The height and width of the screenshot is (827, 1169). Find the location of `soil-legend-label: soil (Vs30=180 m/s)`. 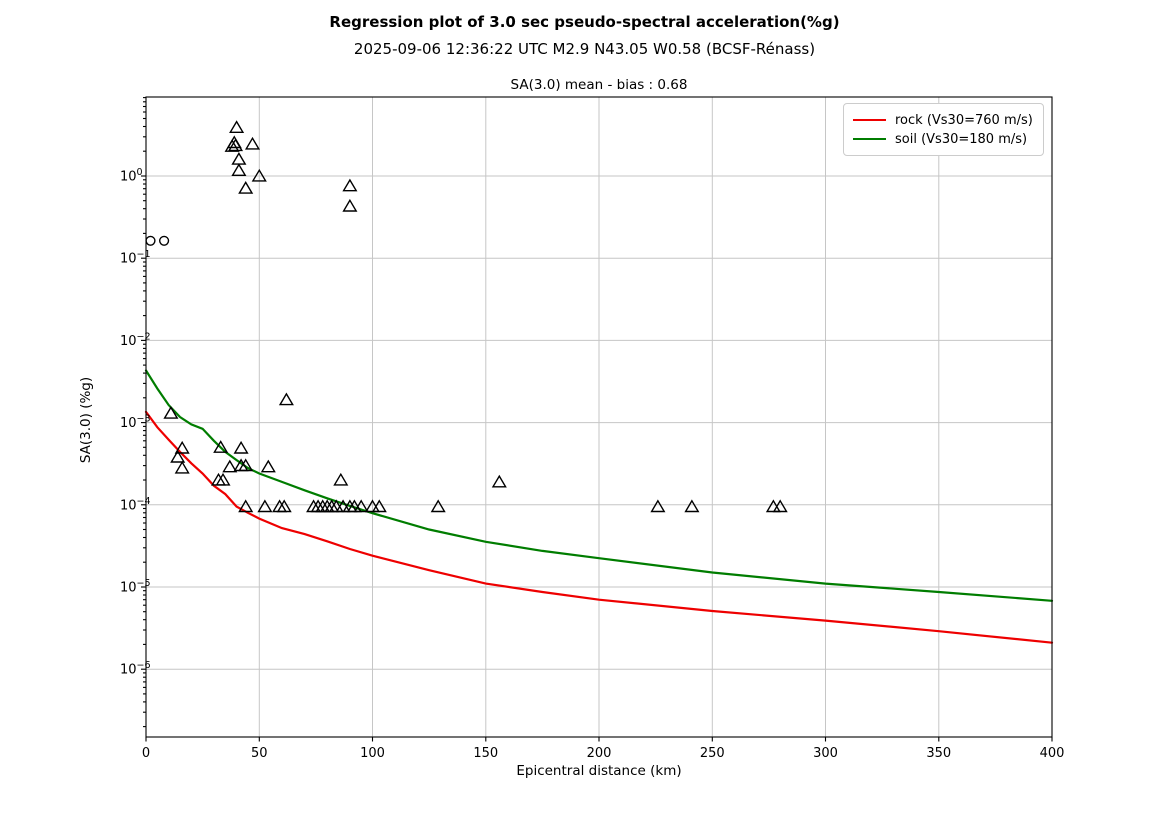

soil-legend-label: soil (Vs30=180 m/s) is located at coordinates (961, 139).